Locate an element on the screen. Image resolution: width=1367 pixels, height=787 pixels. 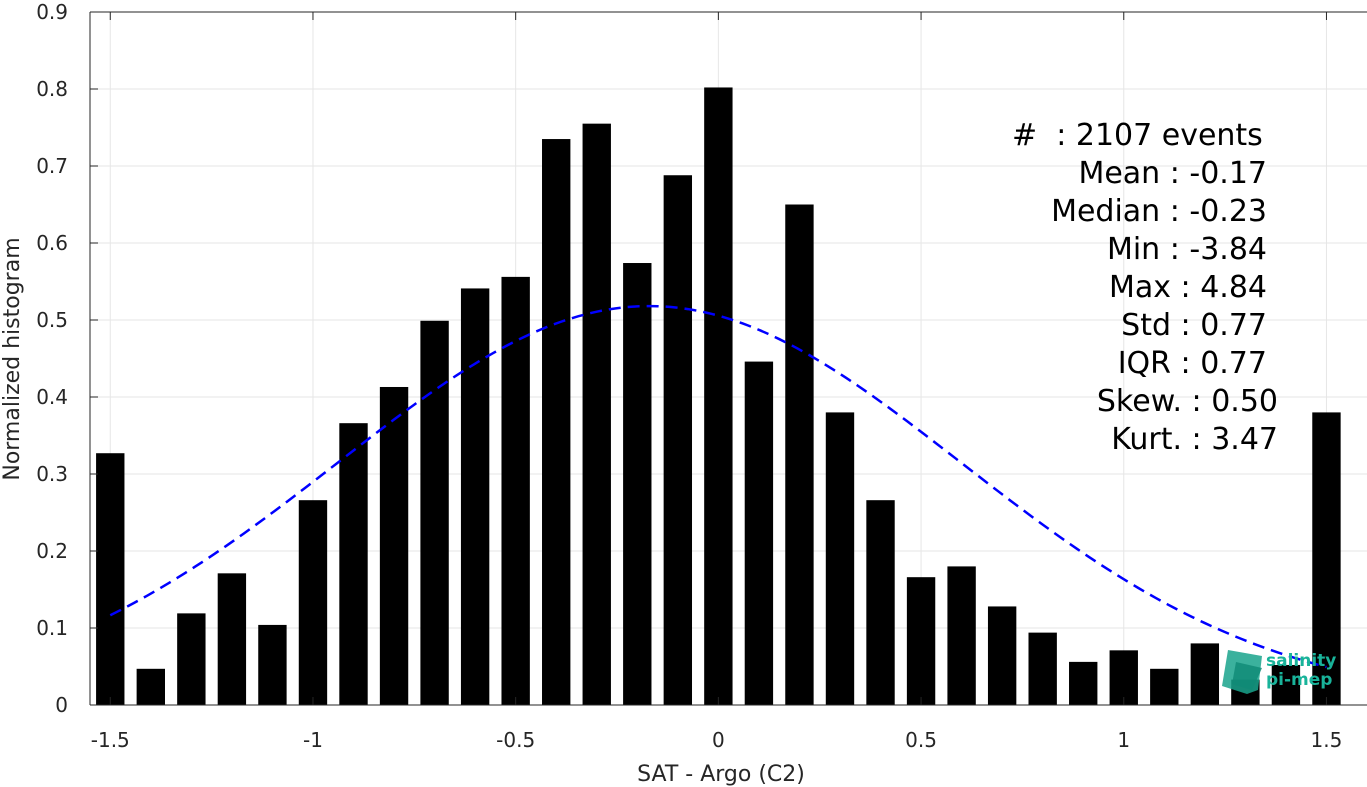
y-tick-label: 0 is located at coordinates (61, 705).